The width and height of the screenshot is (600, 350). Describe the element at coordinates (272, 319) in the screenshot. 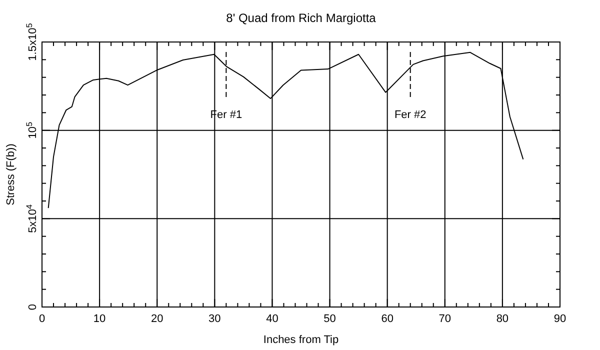

I see `x-tick-label: 40` at that location.